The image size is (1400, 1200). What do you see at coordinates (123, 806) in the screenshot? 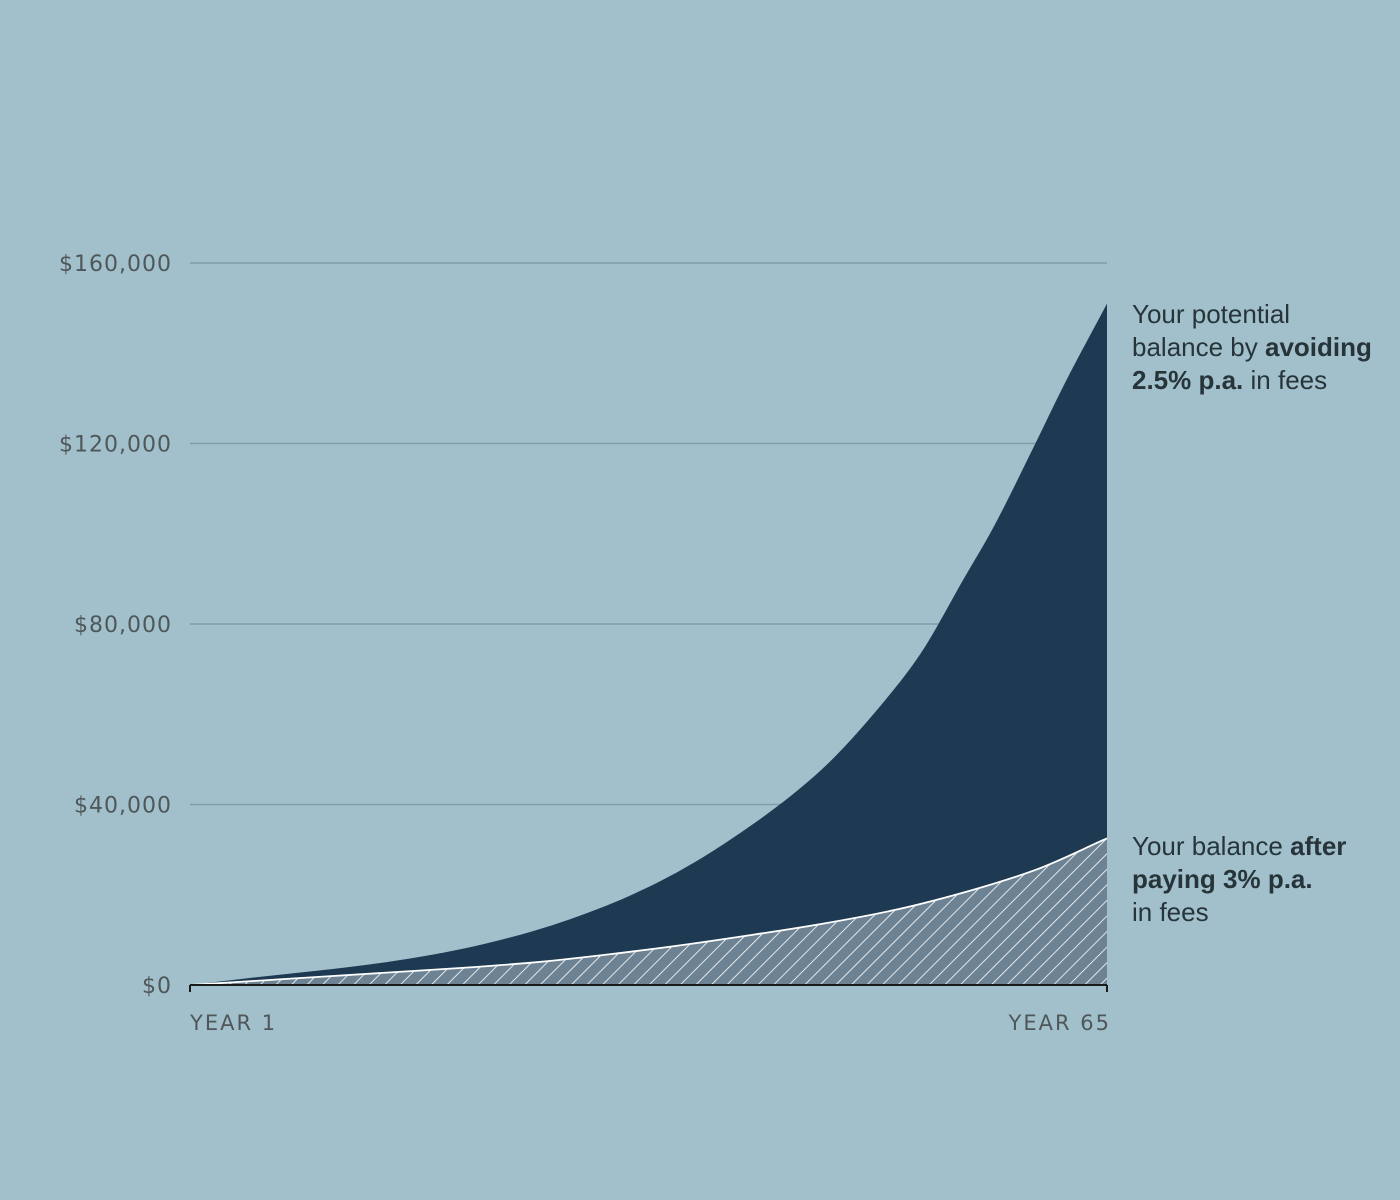
I see `y-tick-label: $40,000` at bounding box center [123, 806].